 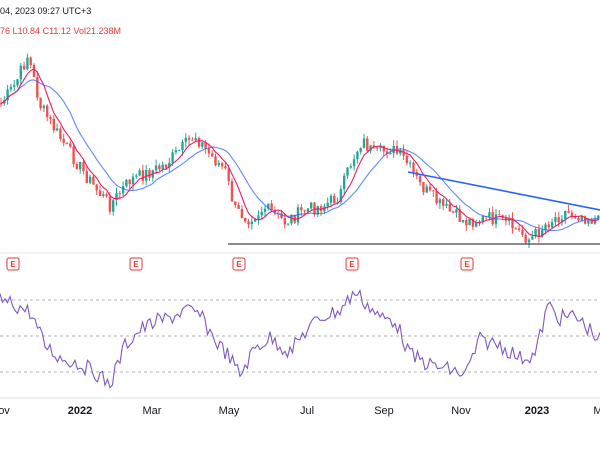 What do you see at coordinates (307, 411) in the screenshot?
I see `x-tick-label: Jul` at bounding box center [307, 411].